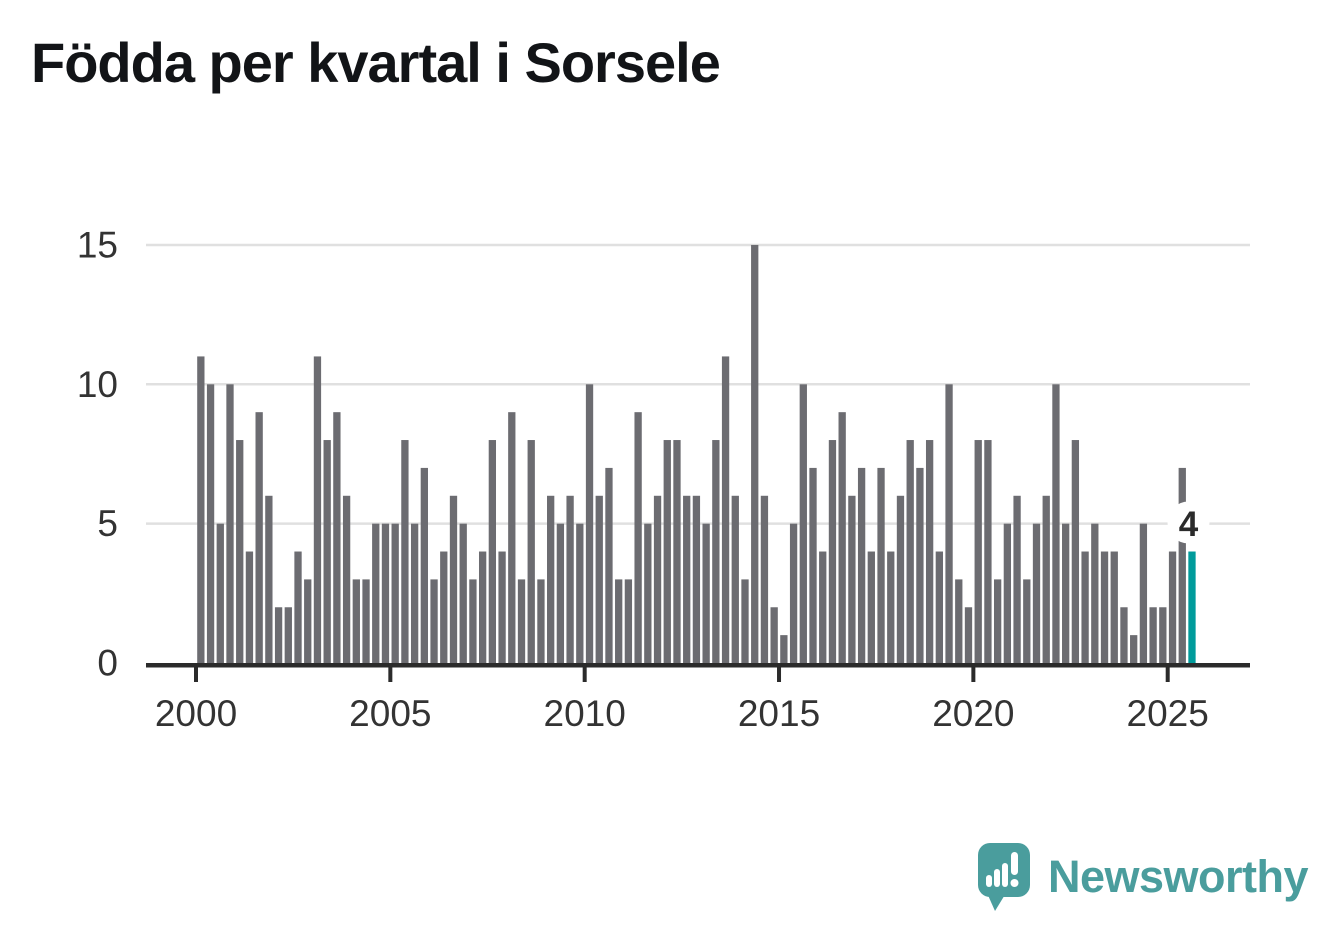 The image size is (1322, 939). I want to click on value-annotation: 4, so click(1188, 522).